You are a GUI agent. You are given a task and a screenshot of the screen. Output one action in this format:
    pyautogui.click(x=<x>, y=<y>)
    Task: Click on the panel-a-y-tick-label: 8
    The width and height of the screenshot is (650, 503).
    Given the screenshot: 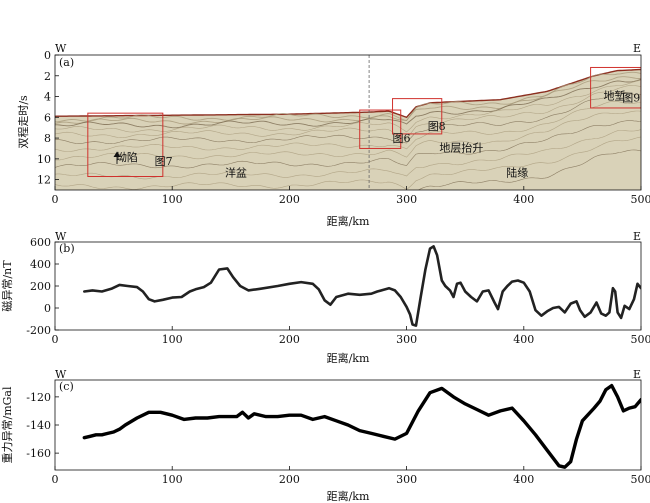 What is the action you would take?
    pyautogui.click(x=47, y=138)
    